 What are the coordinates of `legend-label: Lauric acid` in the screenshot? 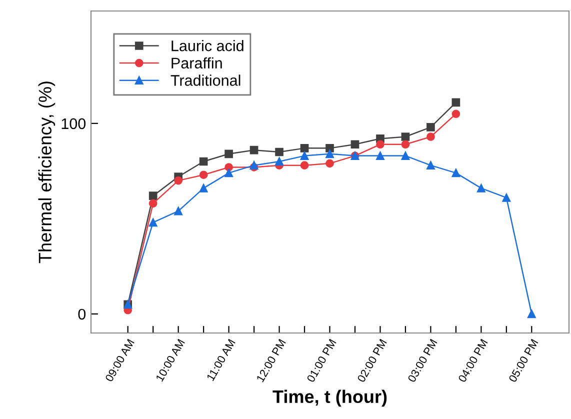 It's located at (208, 46).